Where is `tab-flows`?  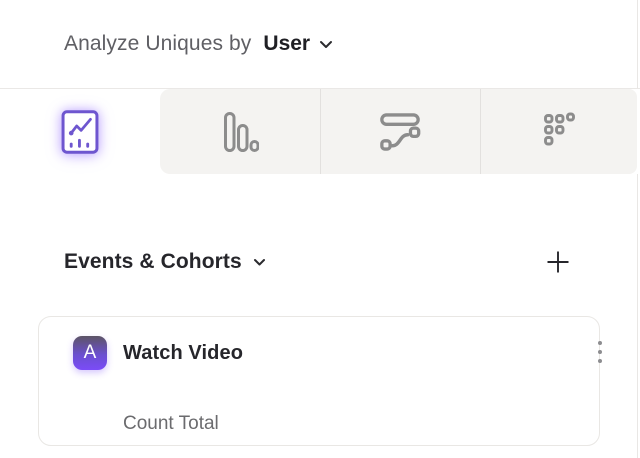 tab-flows is located at coordinates (400, 131).